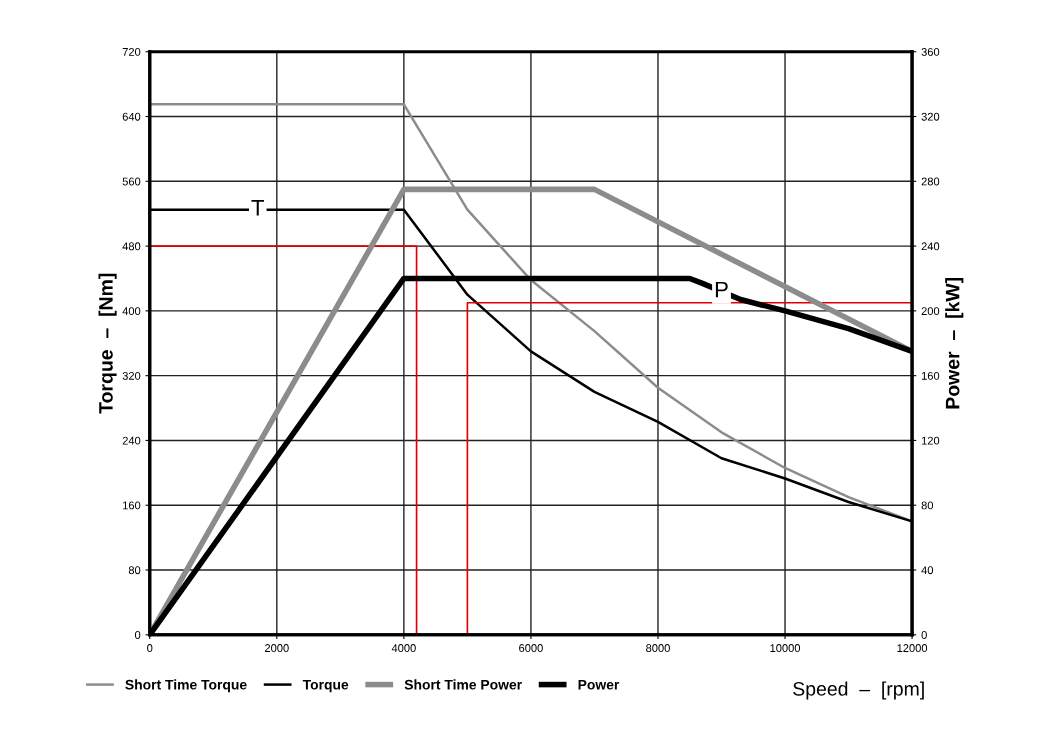  Describe the element at coordinates (930, 311) in the screenshot. I see `y2-tick-label: 200` at that location.